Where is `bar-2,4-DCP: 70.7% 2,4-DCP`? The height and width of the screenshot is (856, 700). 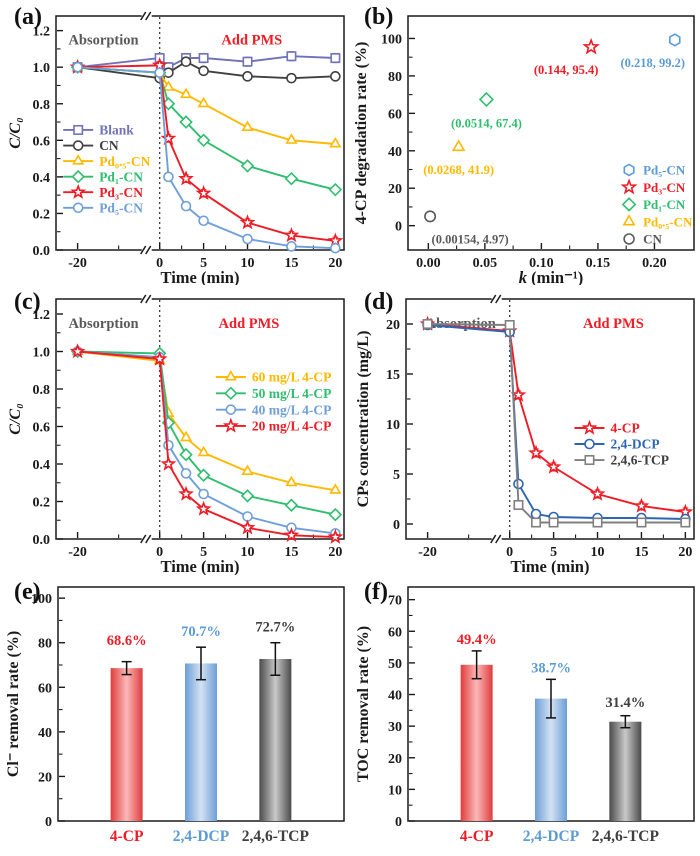
bar-2,4-DCP: 70.7% 2,4-DCP is located at coordinates (201, 734).